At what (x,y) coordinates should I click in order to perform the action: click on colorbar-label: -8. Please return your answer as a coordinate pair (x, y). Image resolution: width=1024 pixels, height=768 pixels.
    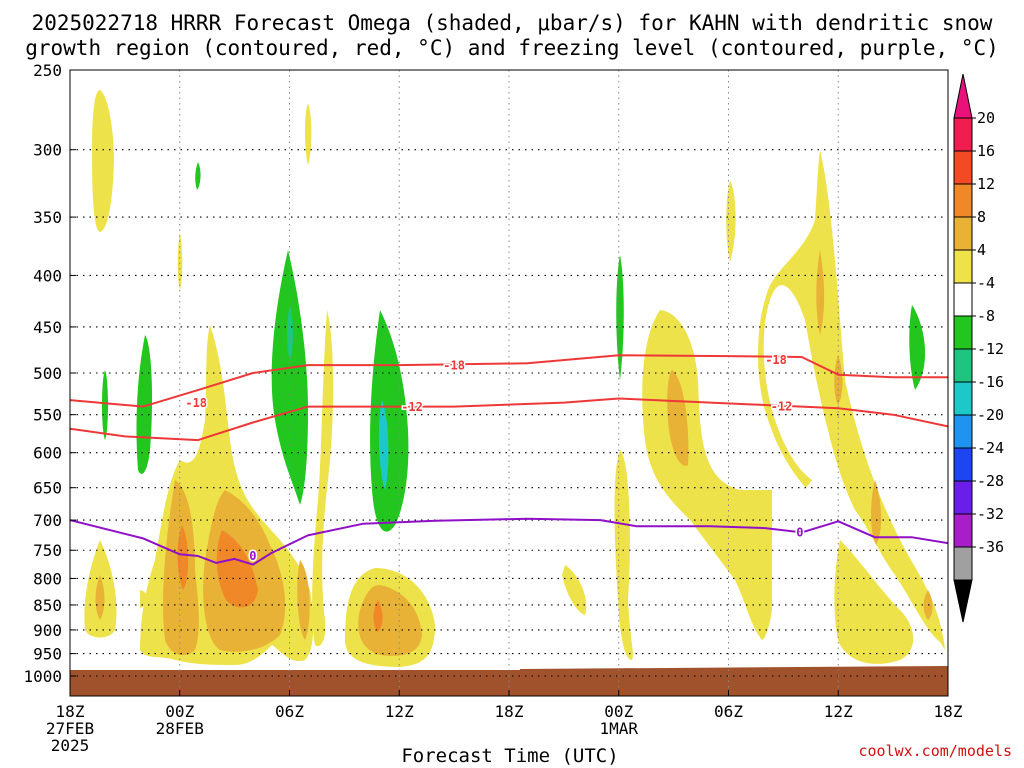
    Looking at the image, I should click on (986, 316).